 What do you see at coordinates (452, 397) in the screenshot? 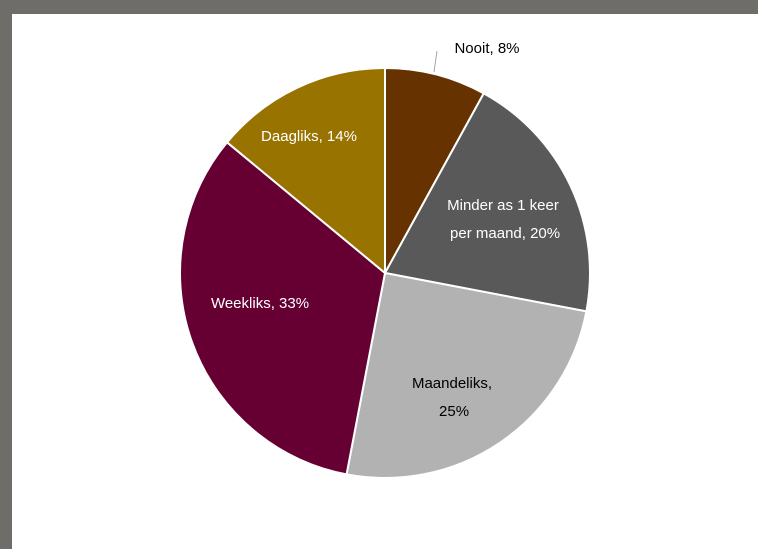
I see `data-label: Maandeliks, 25%` at bounding box center [452, 397].